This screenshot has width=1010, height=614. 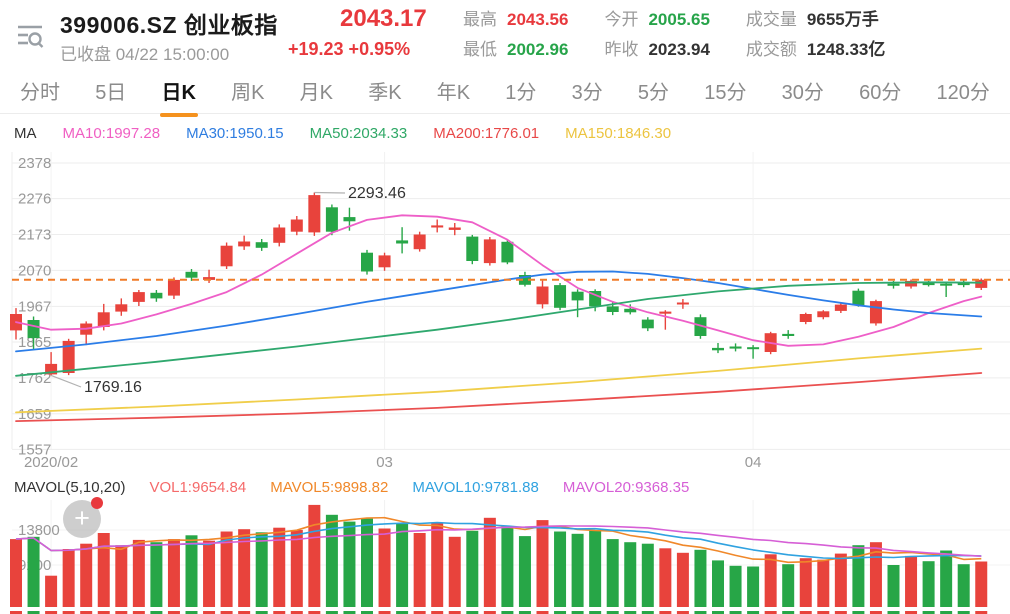 I want to click on tab-30min: 30分, so click(x=802, y=93).